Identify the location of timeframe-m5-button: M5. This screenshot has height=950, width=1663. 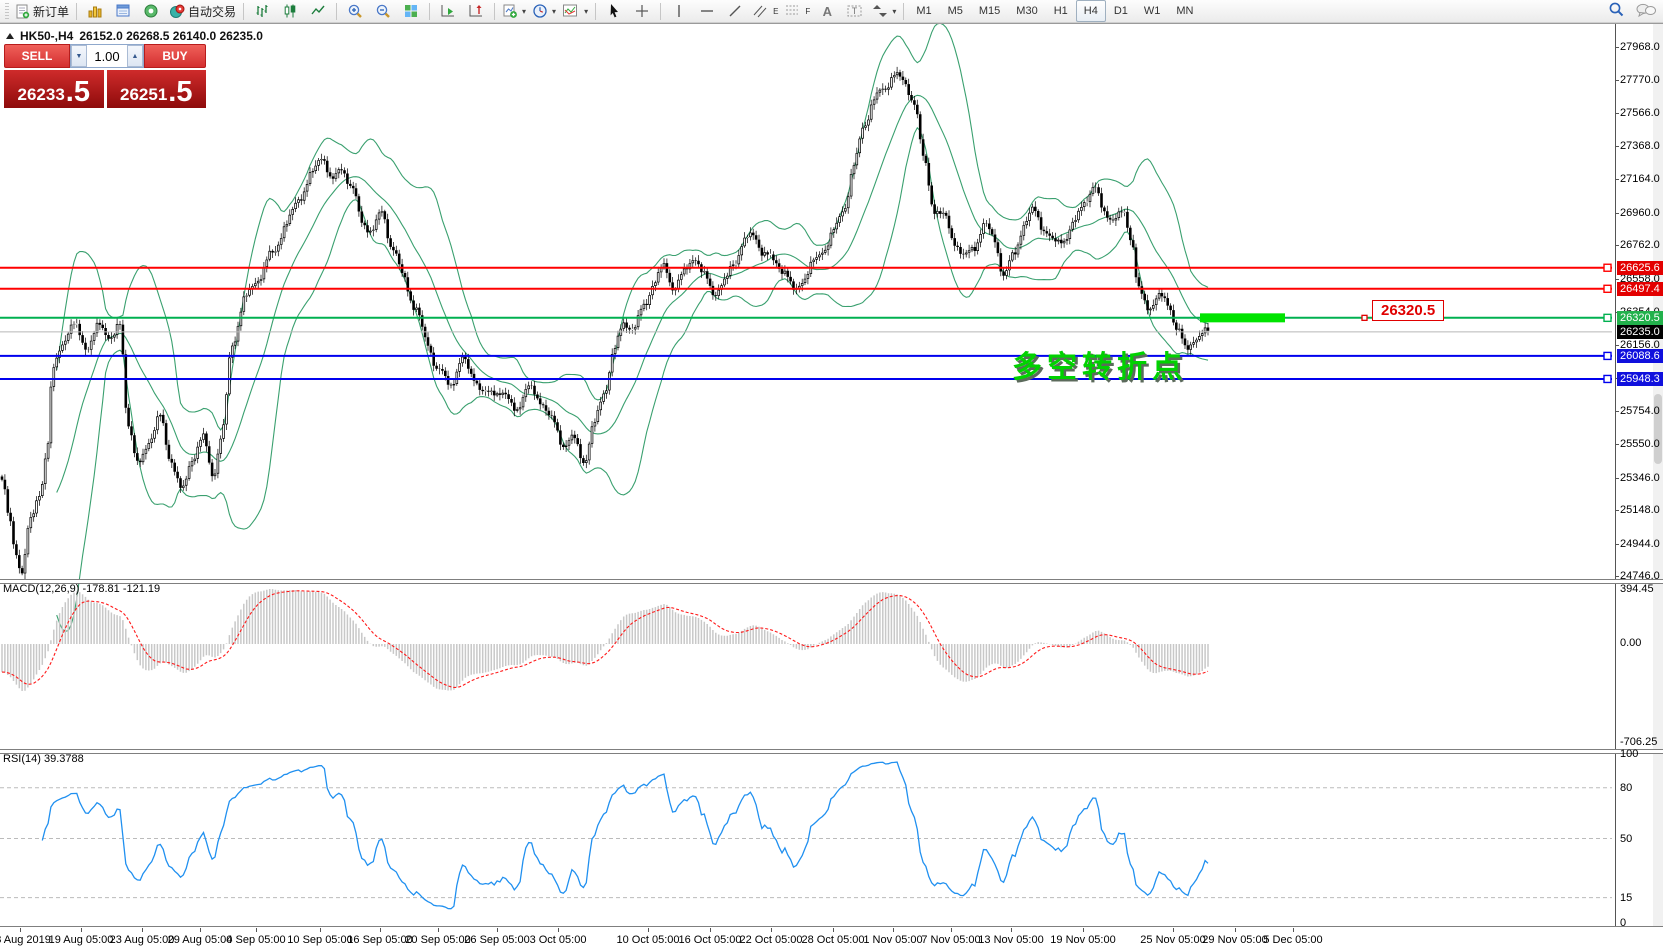
(955, 11).